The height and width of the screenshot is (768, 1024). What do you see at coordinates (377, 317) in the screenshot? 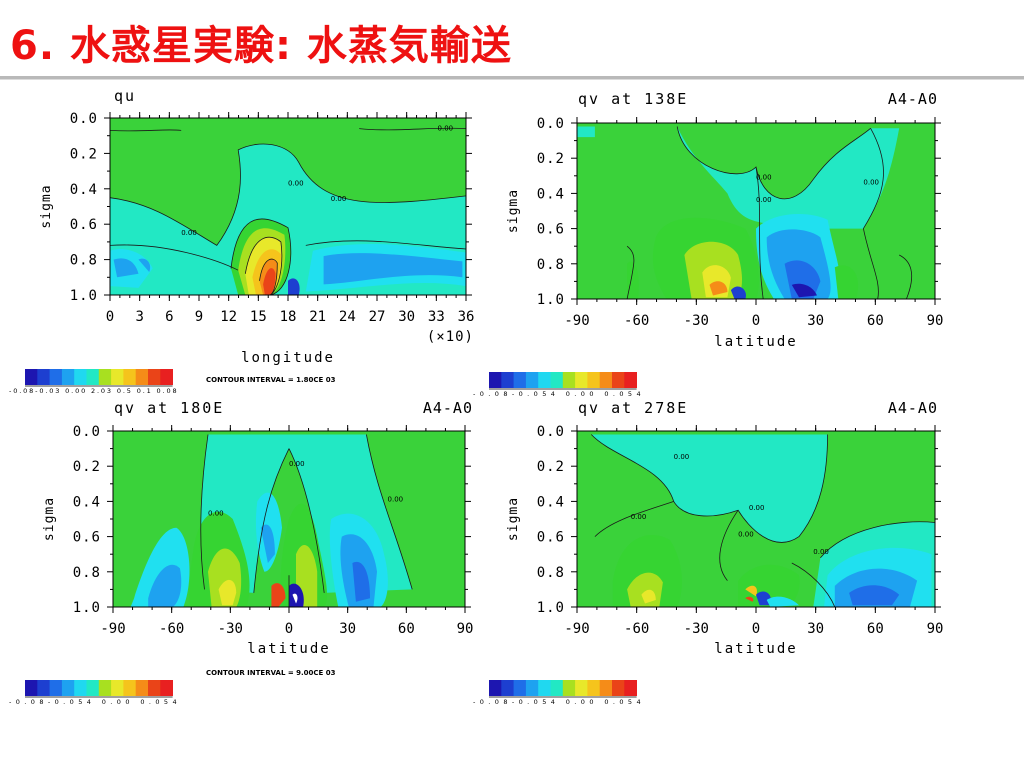
I see `x-tick-label: 27` at bounding box center [377, 317].